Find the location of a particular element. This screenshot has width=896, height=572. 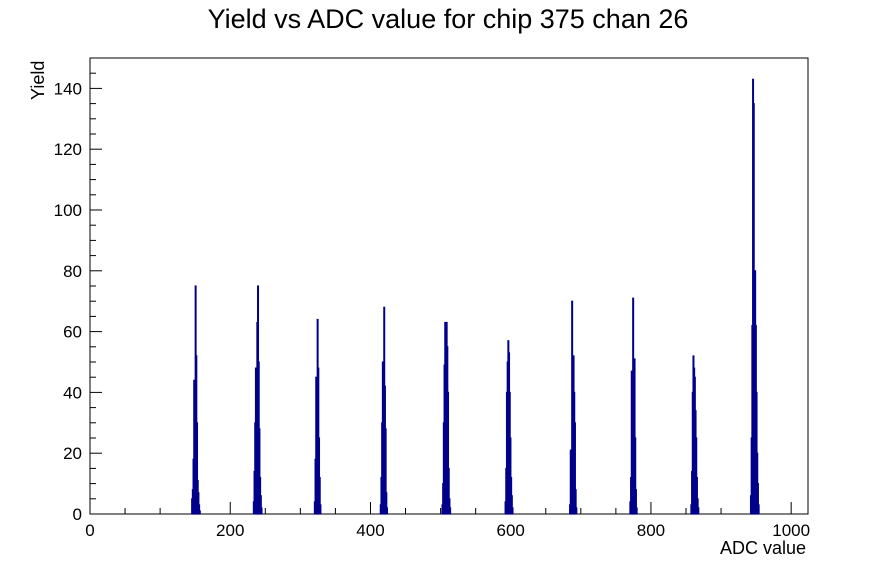

x-tick-label: 1000 is located at coordinates (791, 530).